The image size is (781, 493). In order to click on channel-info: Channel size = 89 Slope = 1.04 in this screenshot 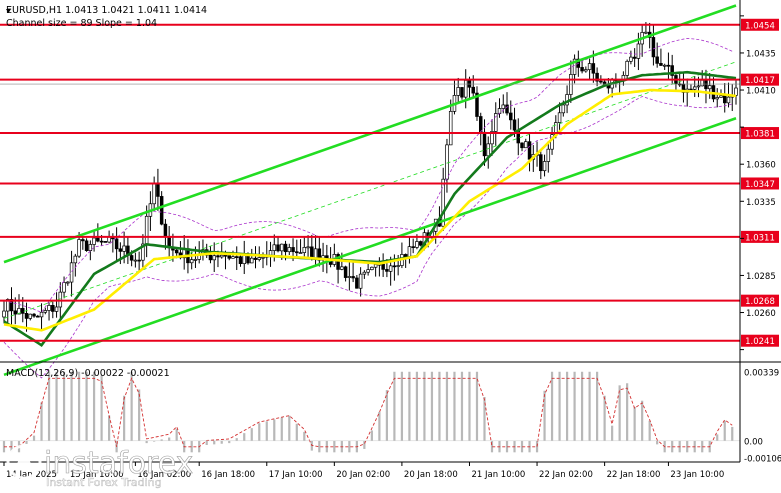, I will do `click(81, 23)`.